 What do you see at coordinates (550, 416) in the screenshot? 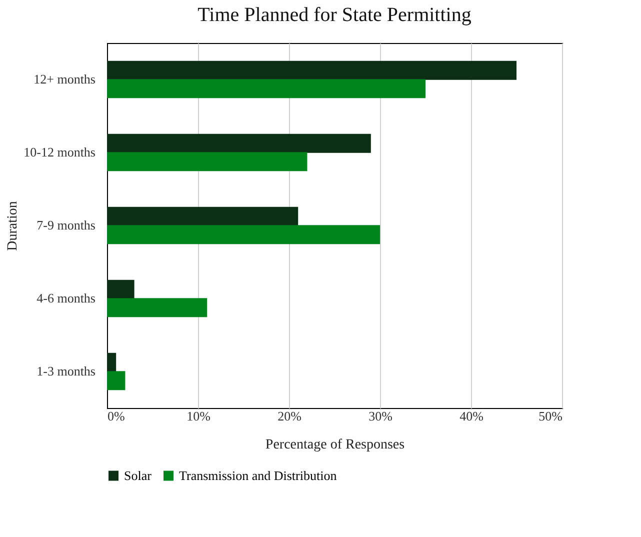
I see `x-tick-label: 50%` at bounding box center [550, 416].